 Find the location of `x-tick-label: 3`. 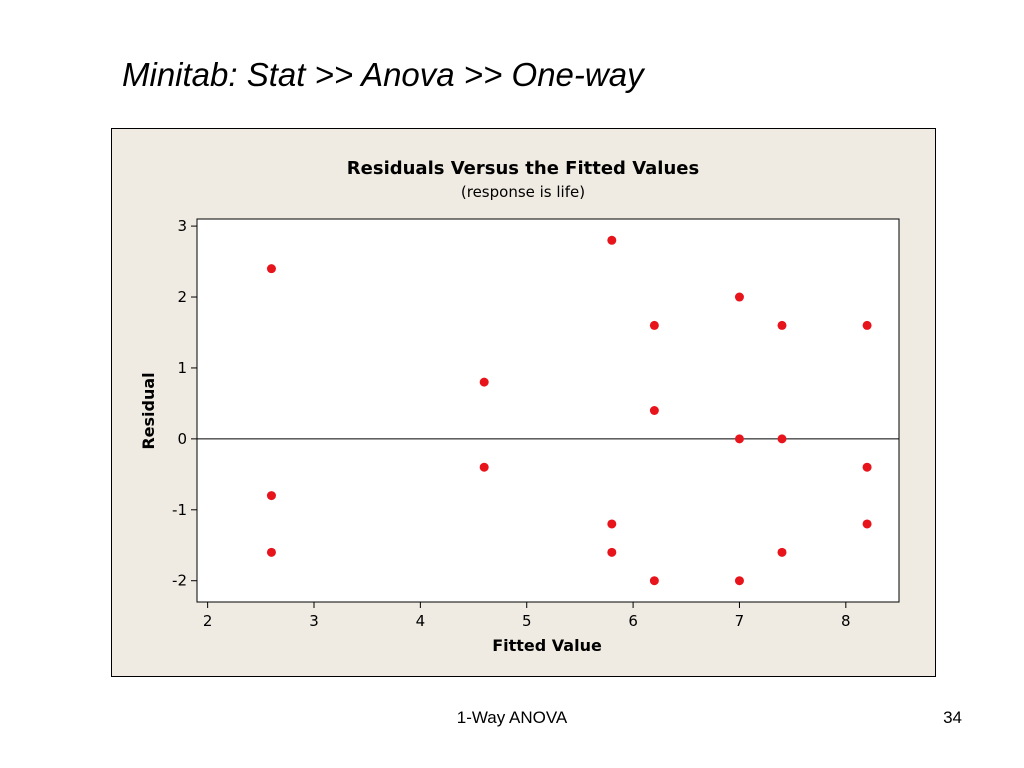

x-tick-label: 3 is located at coordinates (314, 621).